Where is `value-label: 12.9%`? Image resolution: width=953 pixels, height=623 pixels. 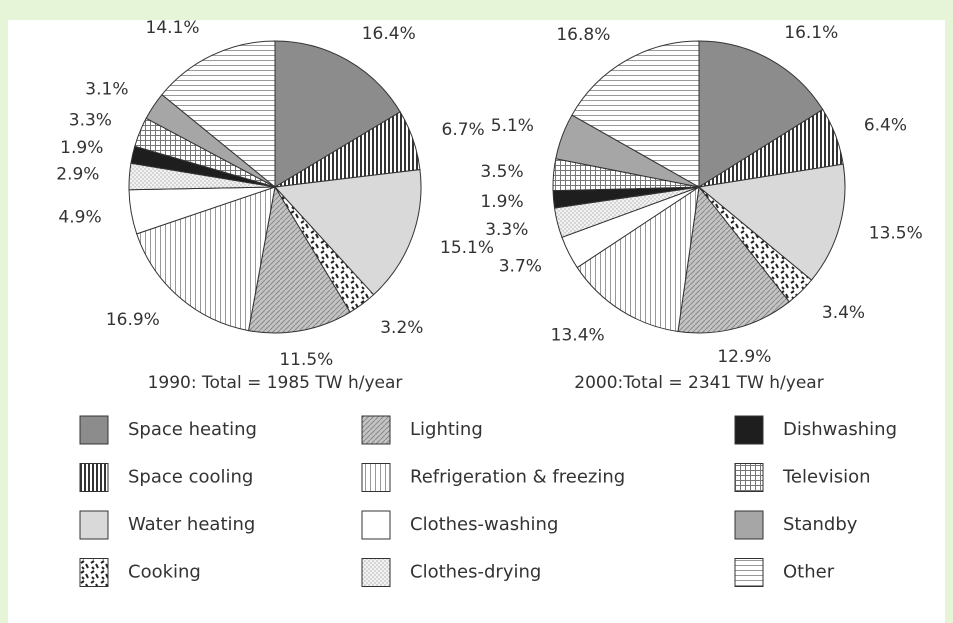 value-label: 12.9% is located at coordinates (744, 357).